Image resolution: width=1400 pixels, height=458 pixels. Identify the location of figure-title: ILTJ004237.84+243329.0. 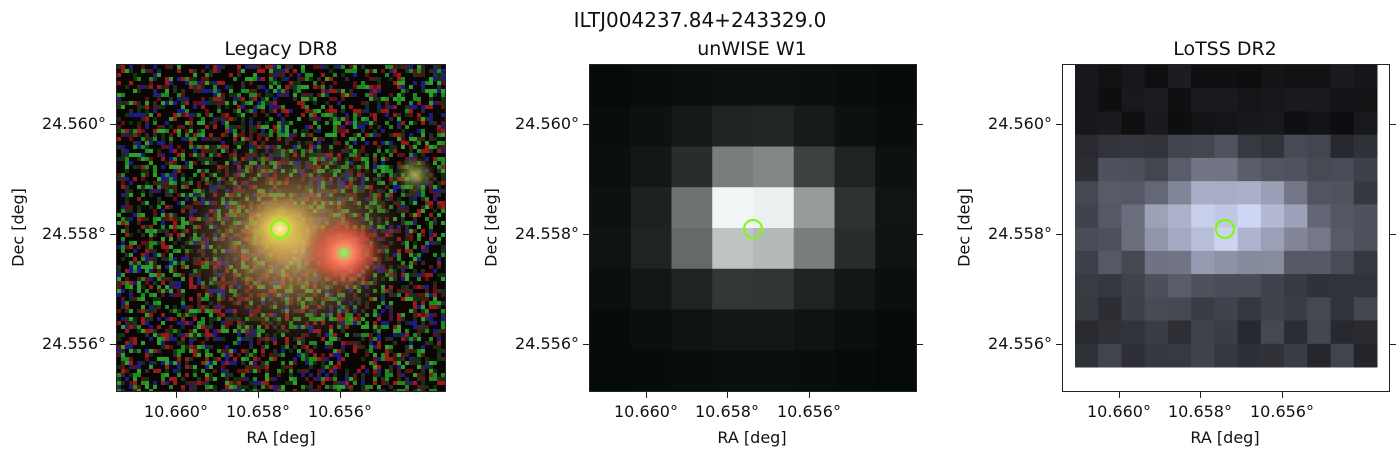
(700, 20).